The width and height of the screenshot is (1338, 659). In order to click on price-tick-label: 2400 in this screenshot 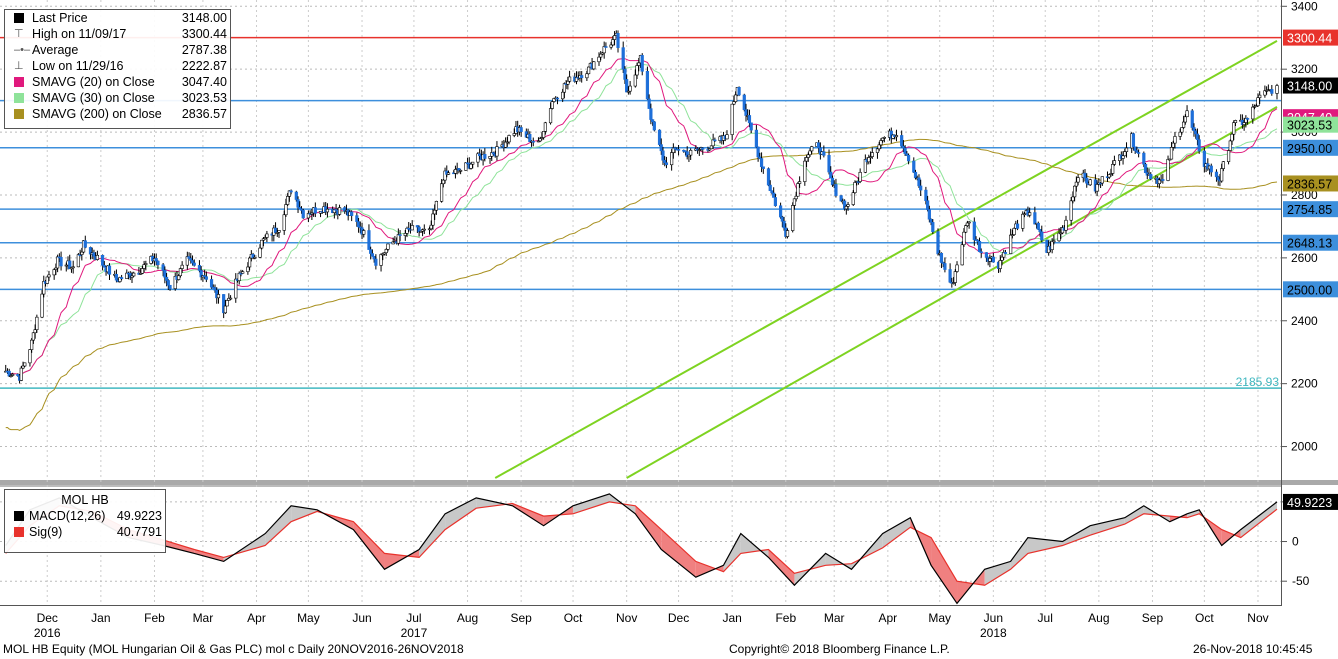, I will do `click(1304, 321)`.